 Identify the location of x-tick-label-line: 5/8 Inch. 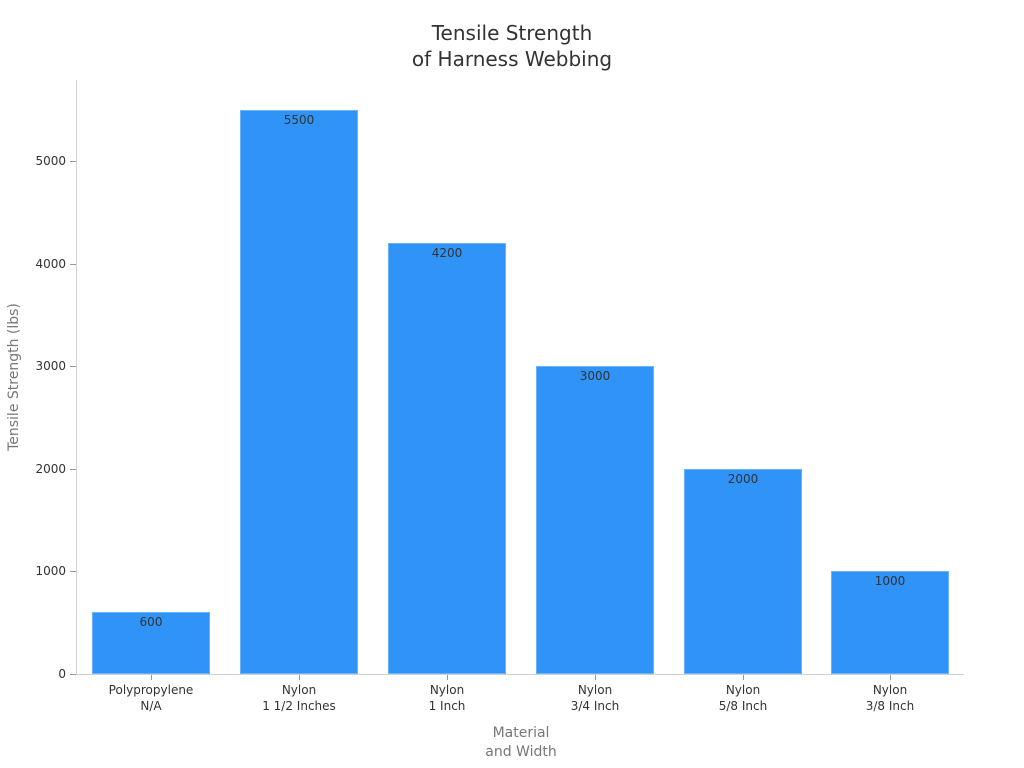
(743, 706).